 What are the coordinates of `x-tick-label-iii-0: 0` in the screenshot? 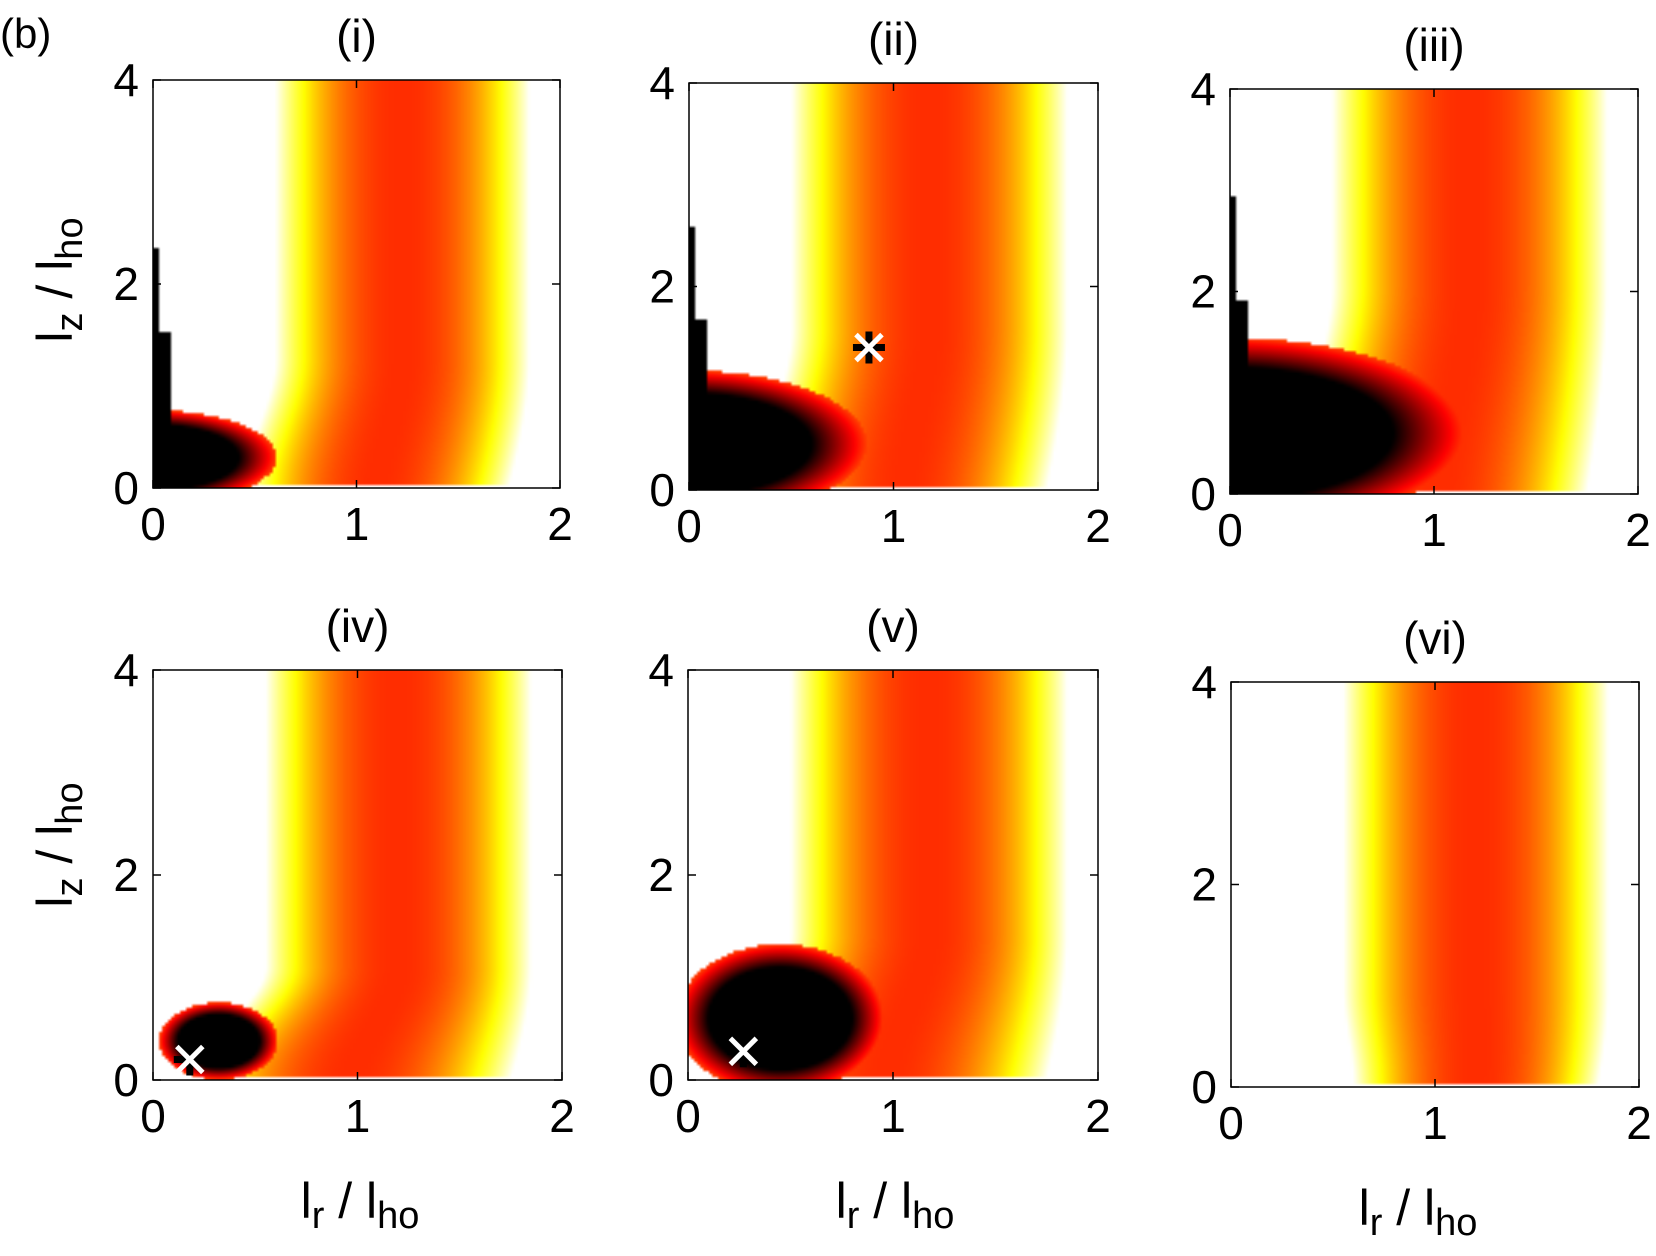 It's located at (1230, 530).